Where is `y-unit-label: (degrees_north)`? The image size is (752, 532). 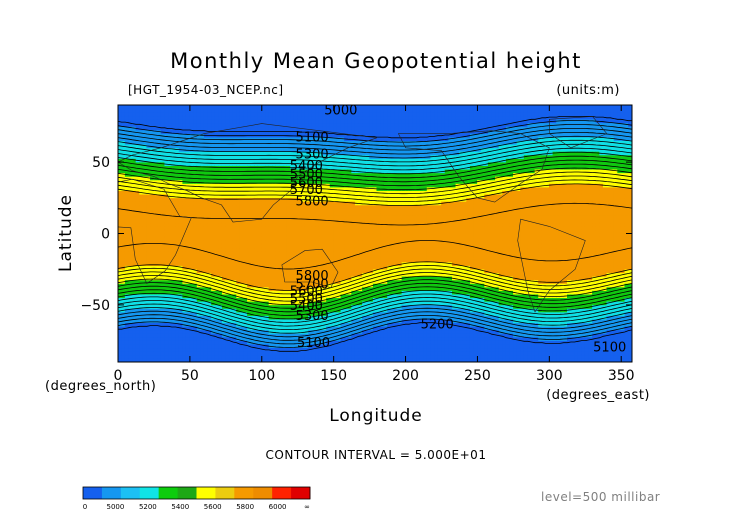 y-unit-label: (degrees_north) is located at coordinates (100, 386).